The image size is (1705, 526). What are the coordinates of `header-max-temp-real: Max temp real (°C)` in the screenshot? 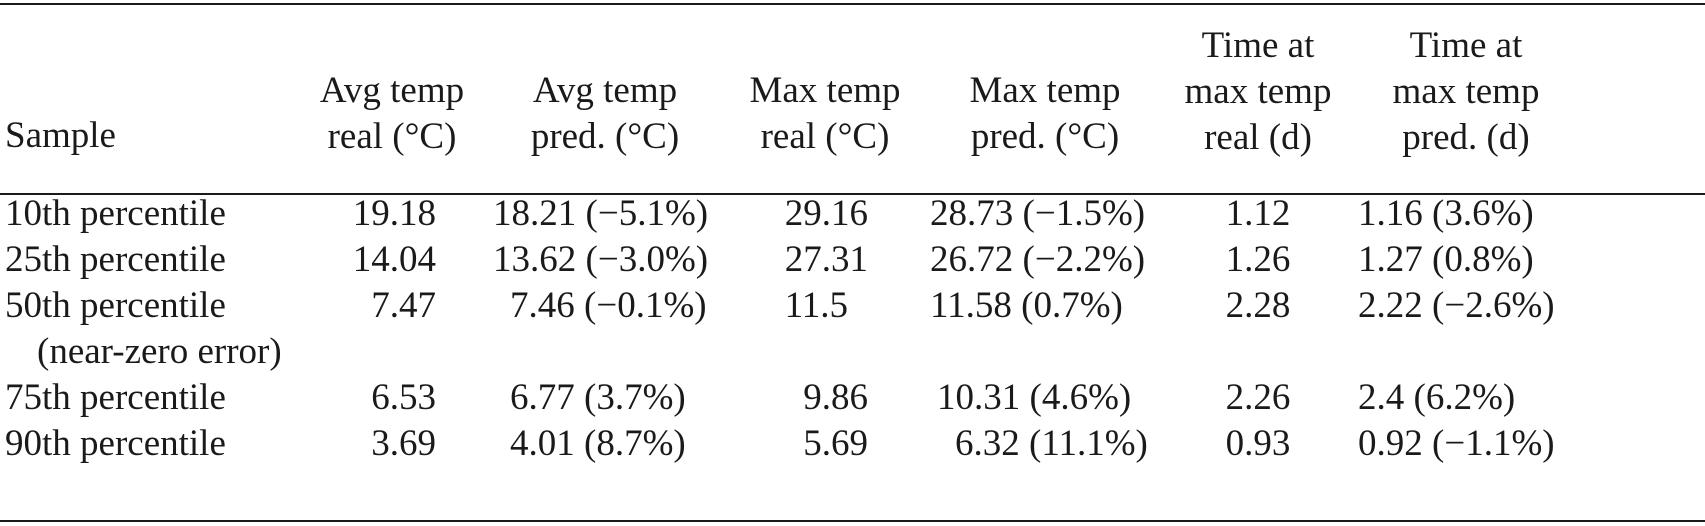 It's located at (825, 113).